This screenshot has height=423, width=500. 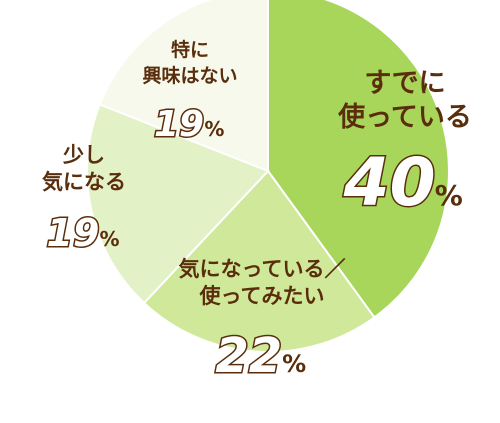 What do you see at coordinates (189, 76) in the screenshot?
I see `pie-slice-label-3-line-1: 興味はない` at bounding box center [189, 76].